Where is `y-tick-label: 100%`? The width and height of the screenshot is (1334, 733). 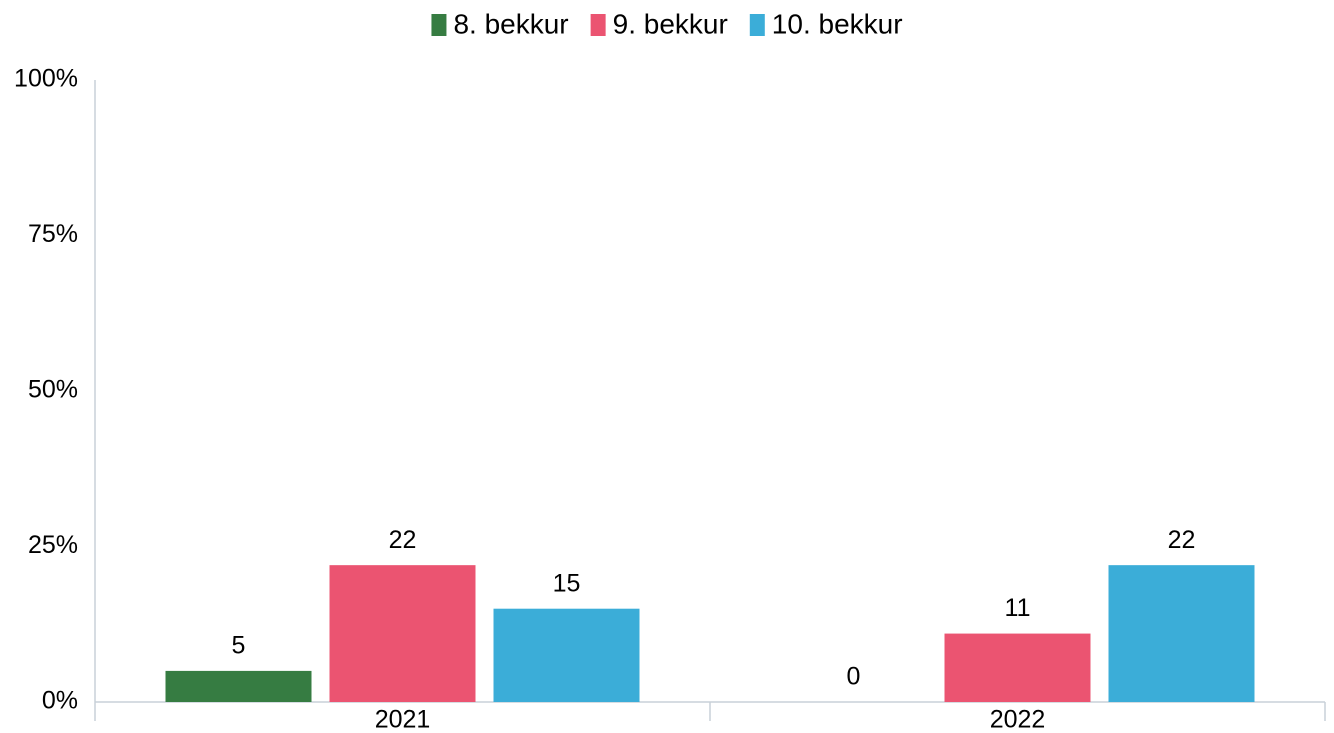 y-tick-label: 100% is located at coordinates (46, 79).